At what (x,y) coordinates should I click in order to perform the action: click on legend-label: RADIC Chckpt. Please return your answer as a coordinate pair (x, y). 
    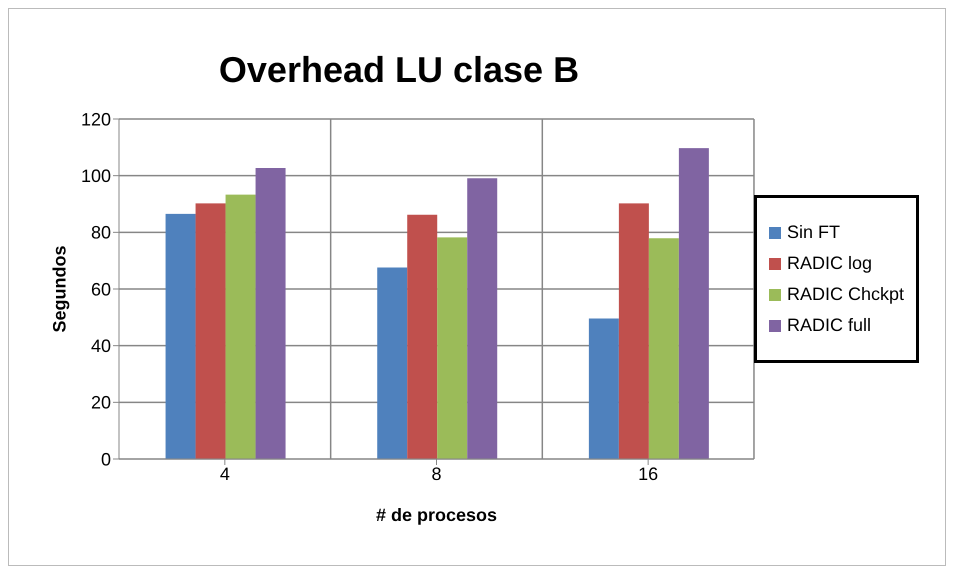
    Looking at the image, I should click on (845, 294).